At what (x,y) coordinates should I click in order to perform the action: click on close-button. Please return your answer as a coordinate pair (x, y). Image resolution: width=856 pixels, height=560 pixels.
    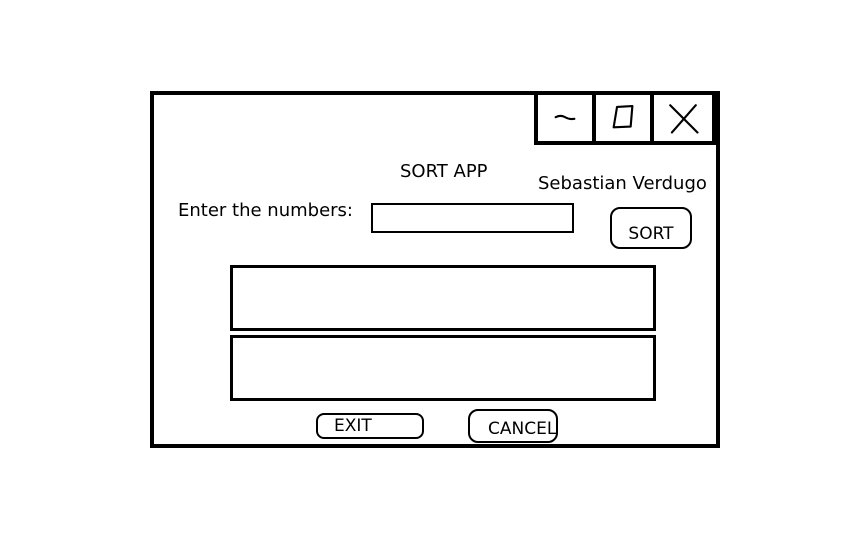
    Looking at the image, I should click on (683, 118).